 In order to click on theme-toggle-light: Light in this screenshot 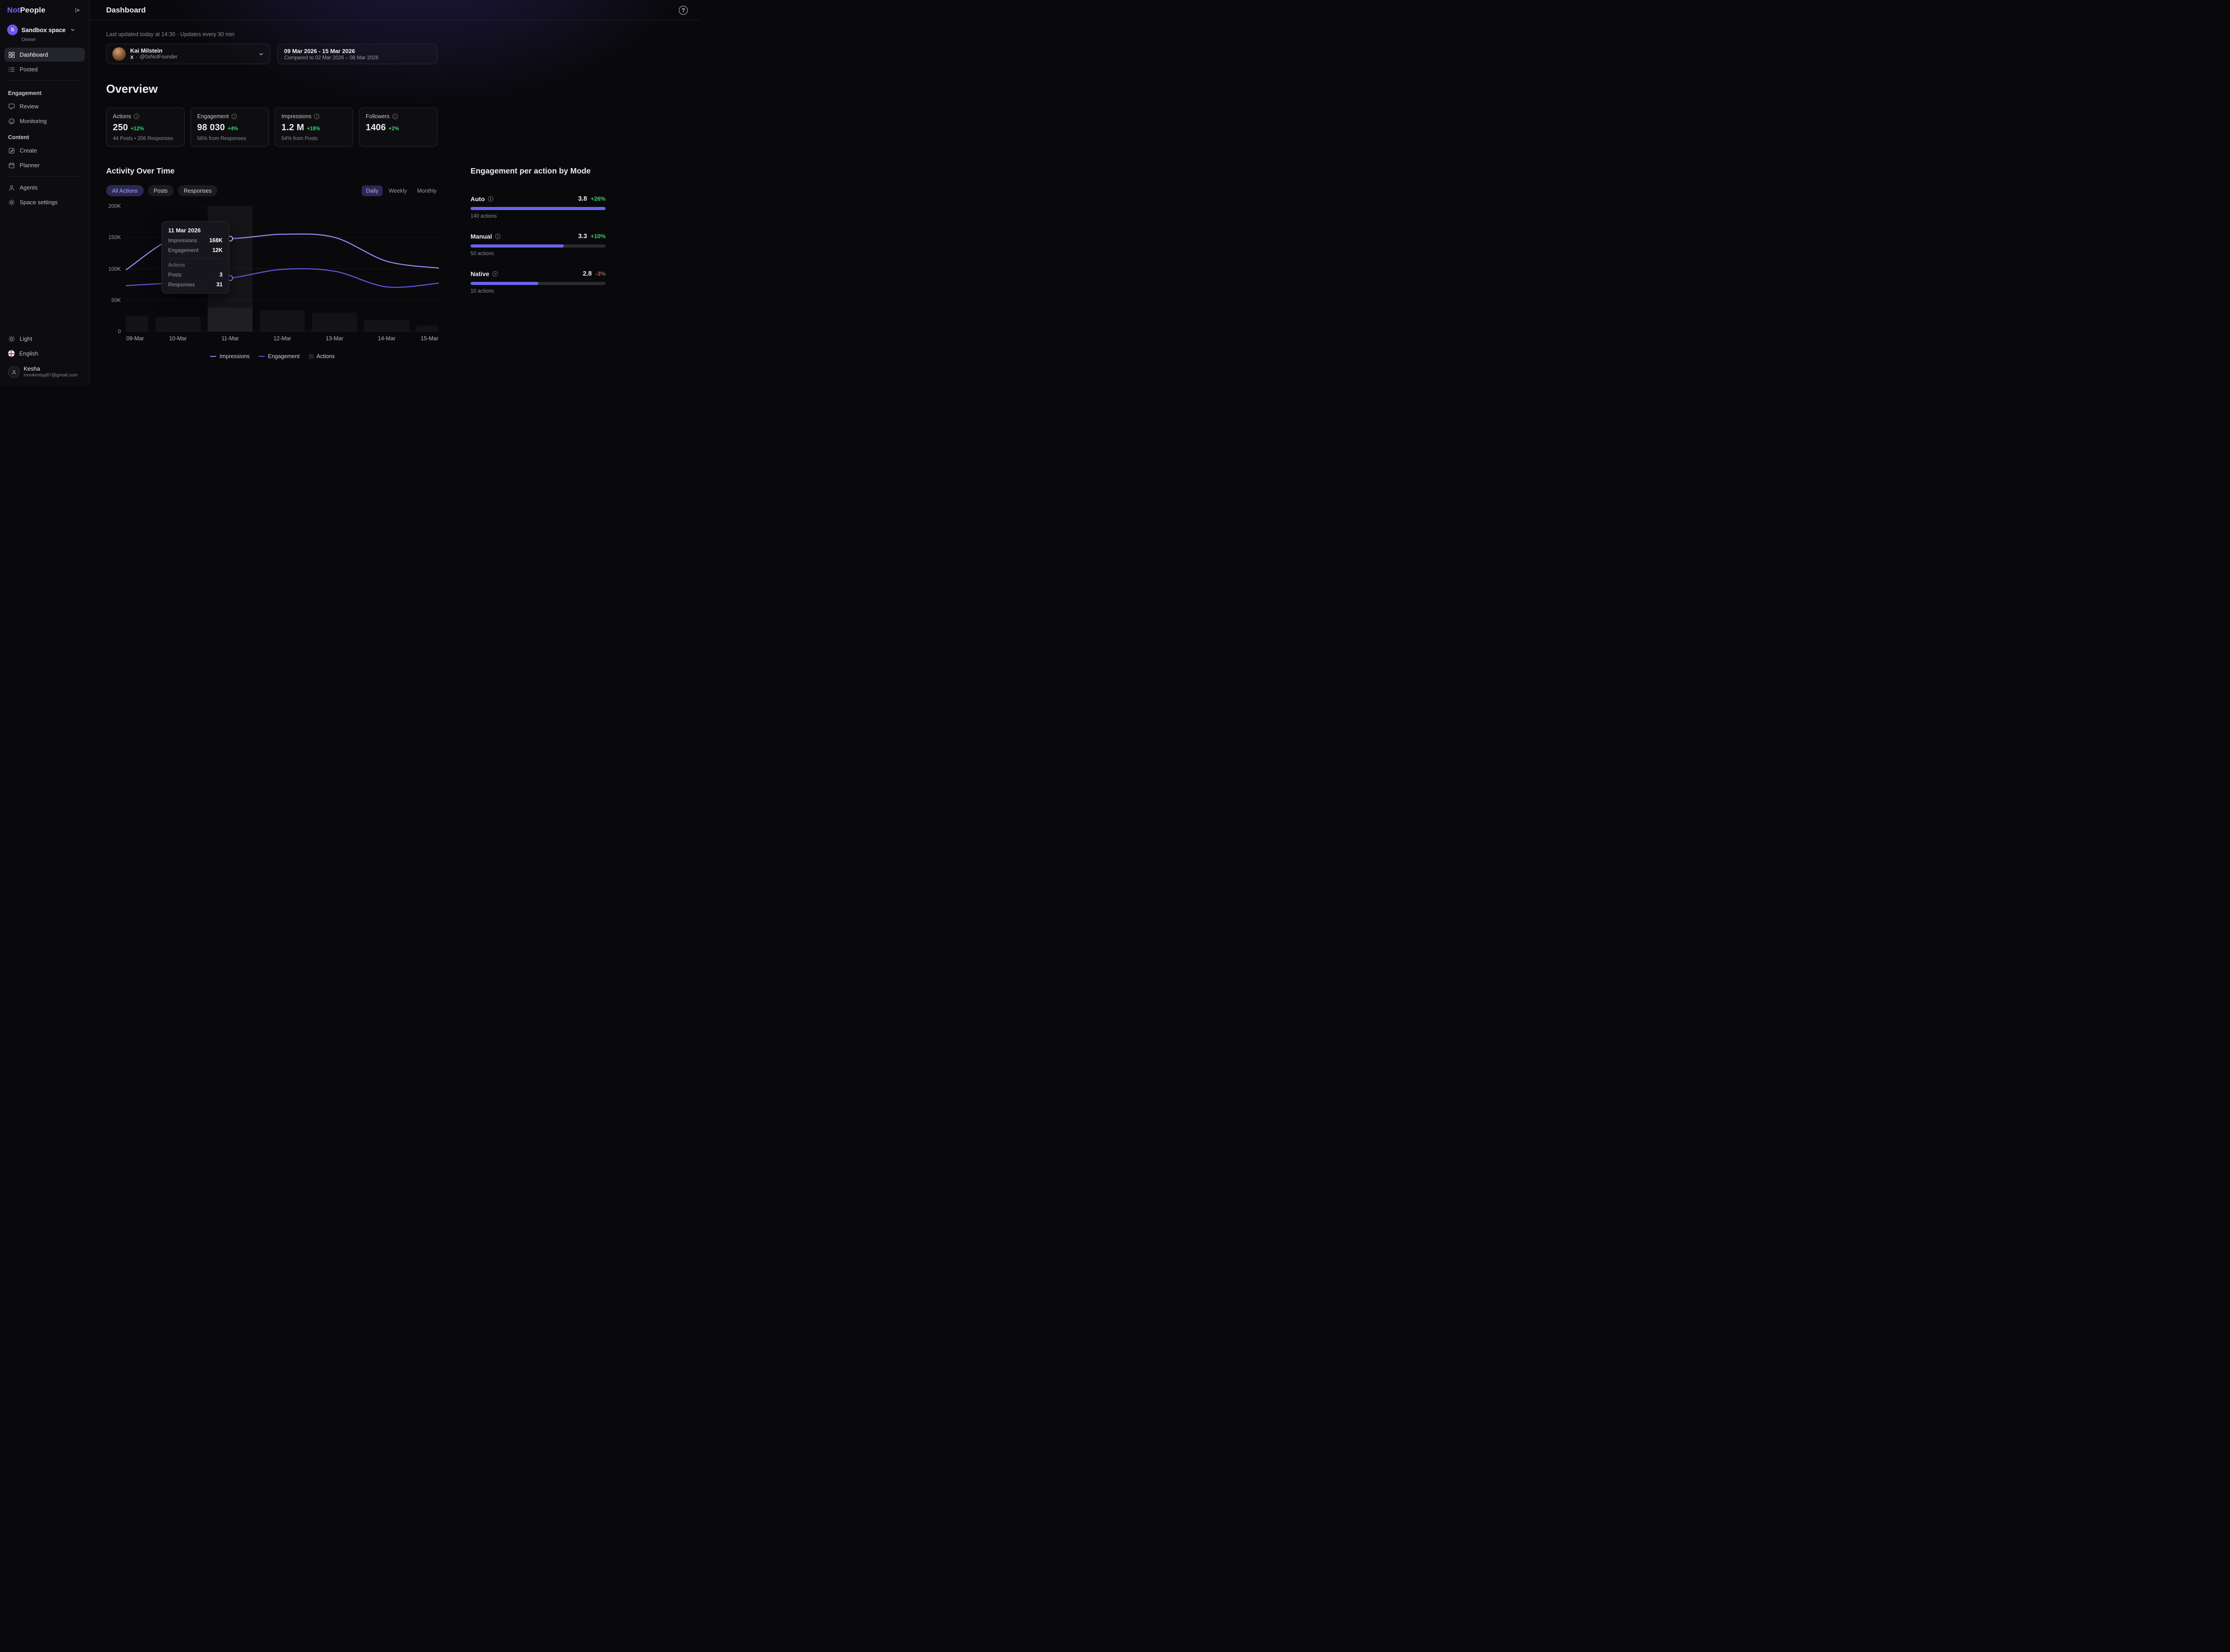, I will do `click(44, 339)`.